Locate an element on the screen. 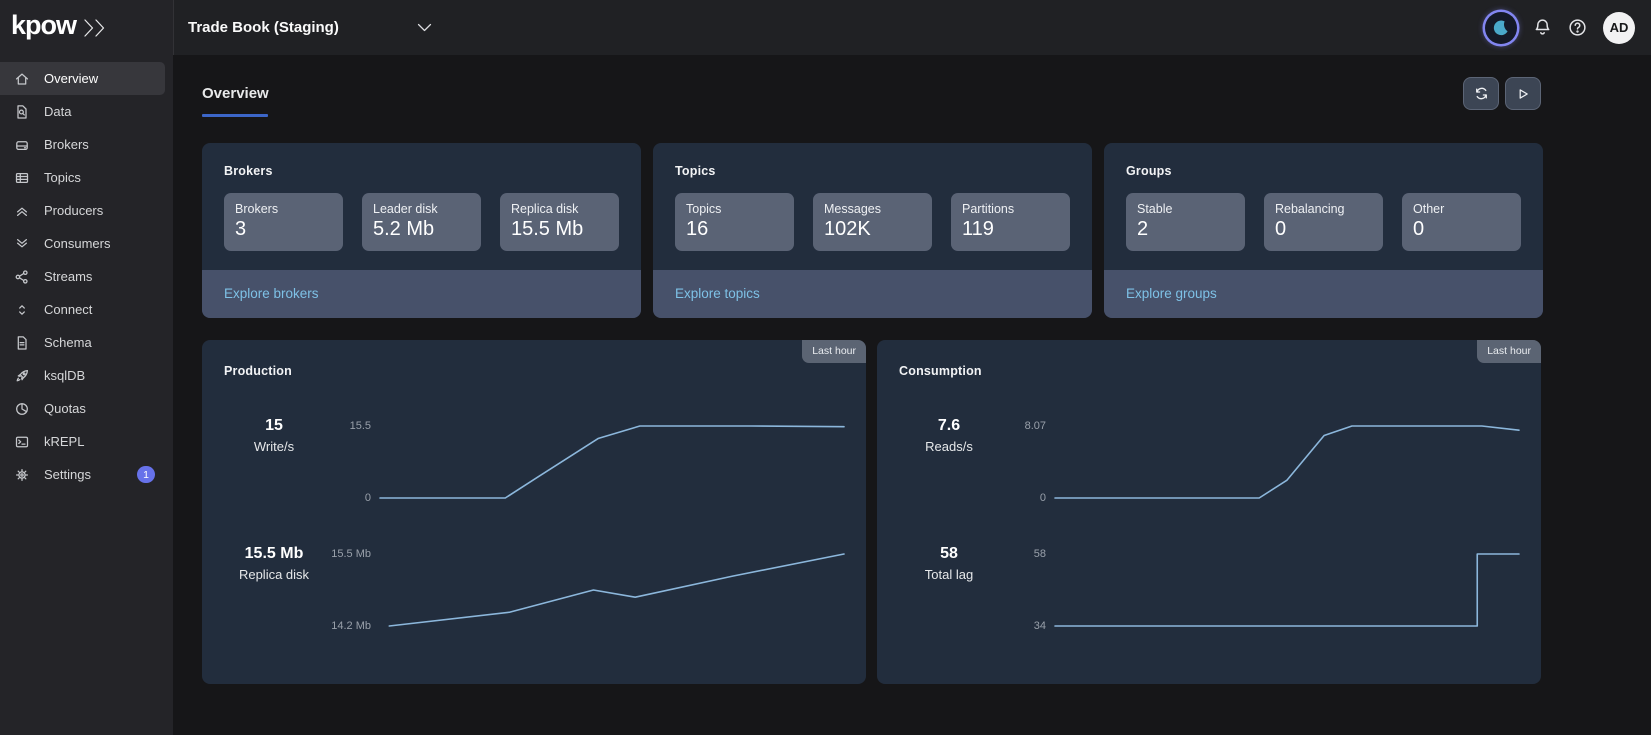 This screenshot has width=1651, height=735. stat-tile-label: Partitions is located at coordinates (988, 209).